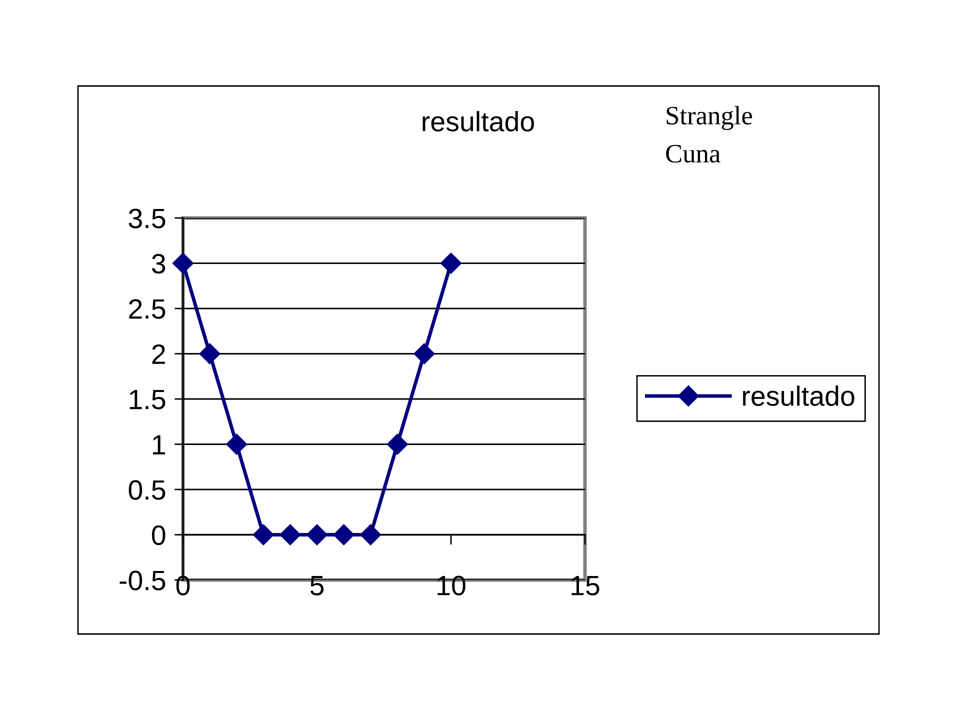  Describe the element at coordinates (148, 400) in the screenshot. I see `y-tick-label: 1.5` at that location.